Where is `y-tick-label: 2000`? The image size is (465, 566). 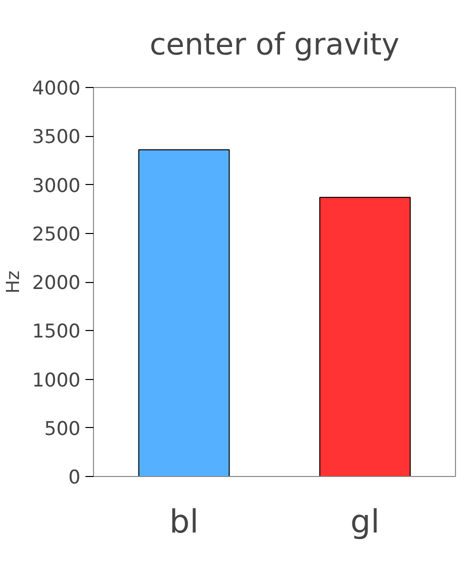 y-tick-label: 2000 is located at coordinates (56, 283).